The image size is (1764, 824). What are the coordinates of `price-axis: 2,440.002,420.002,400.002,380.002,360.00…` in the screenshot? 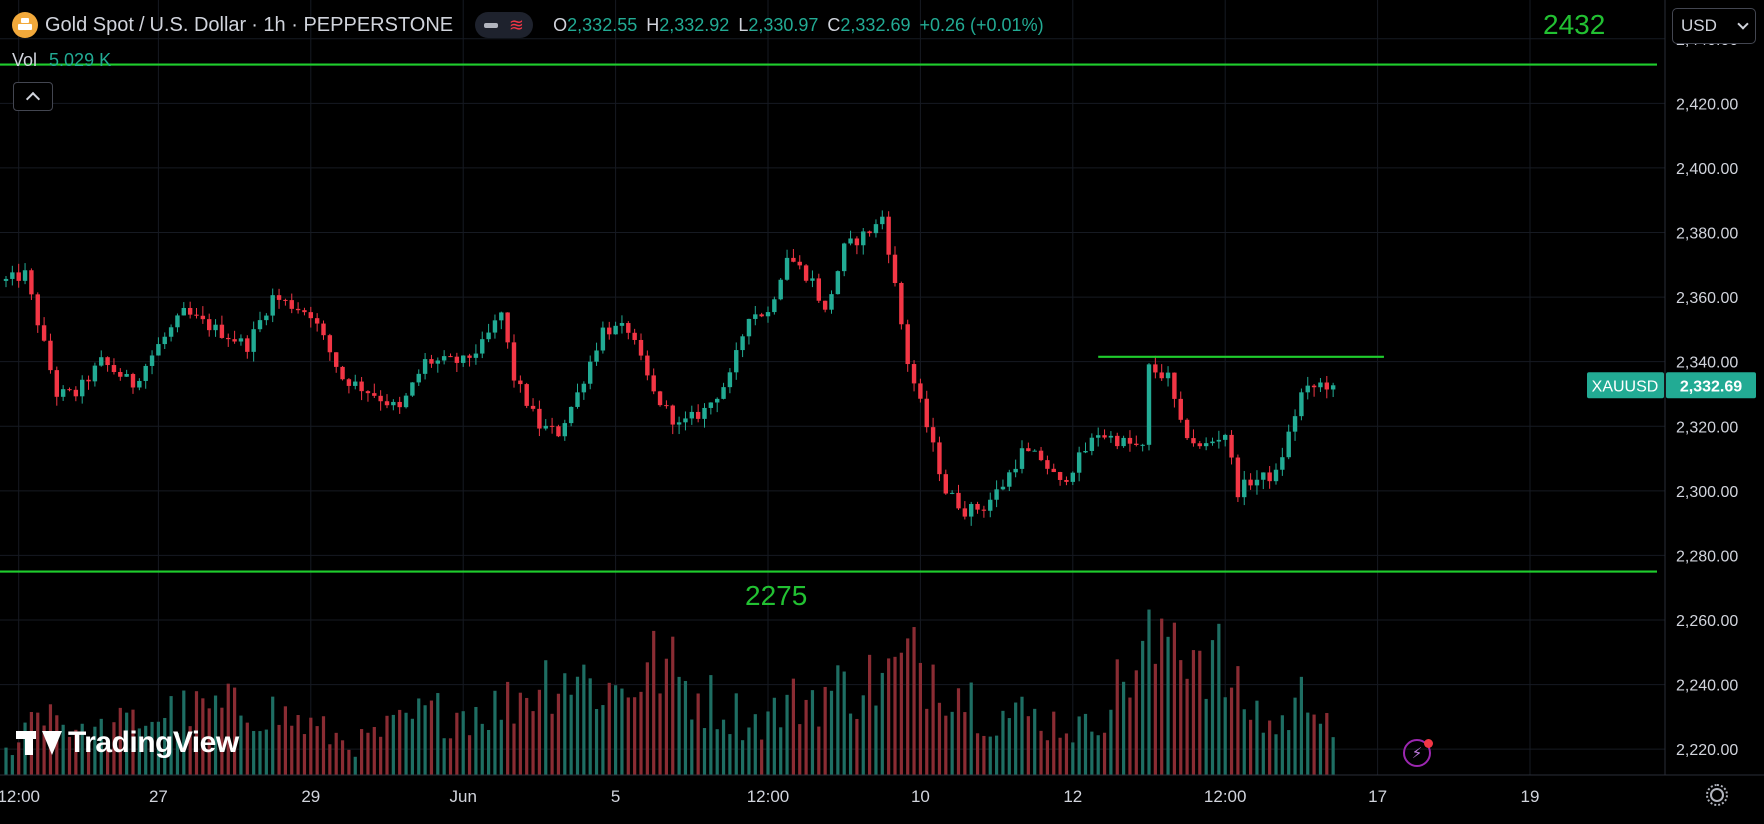 It's located at (1707, 395).